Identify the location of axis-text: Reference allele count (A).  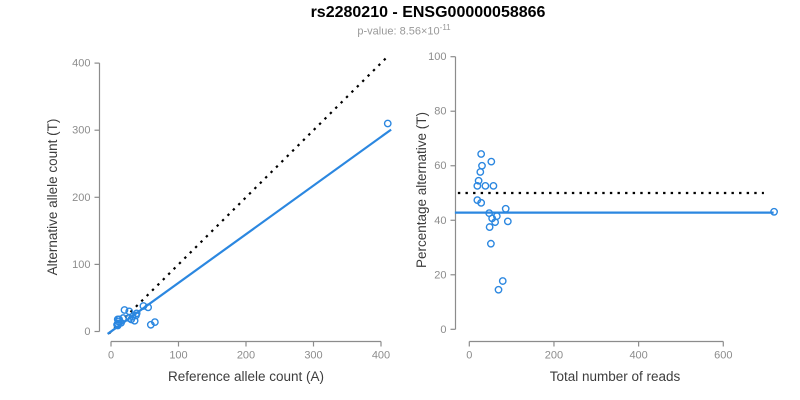
(246, 376).